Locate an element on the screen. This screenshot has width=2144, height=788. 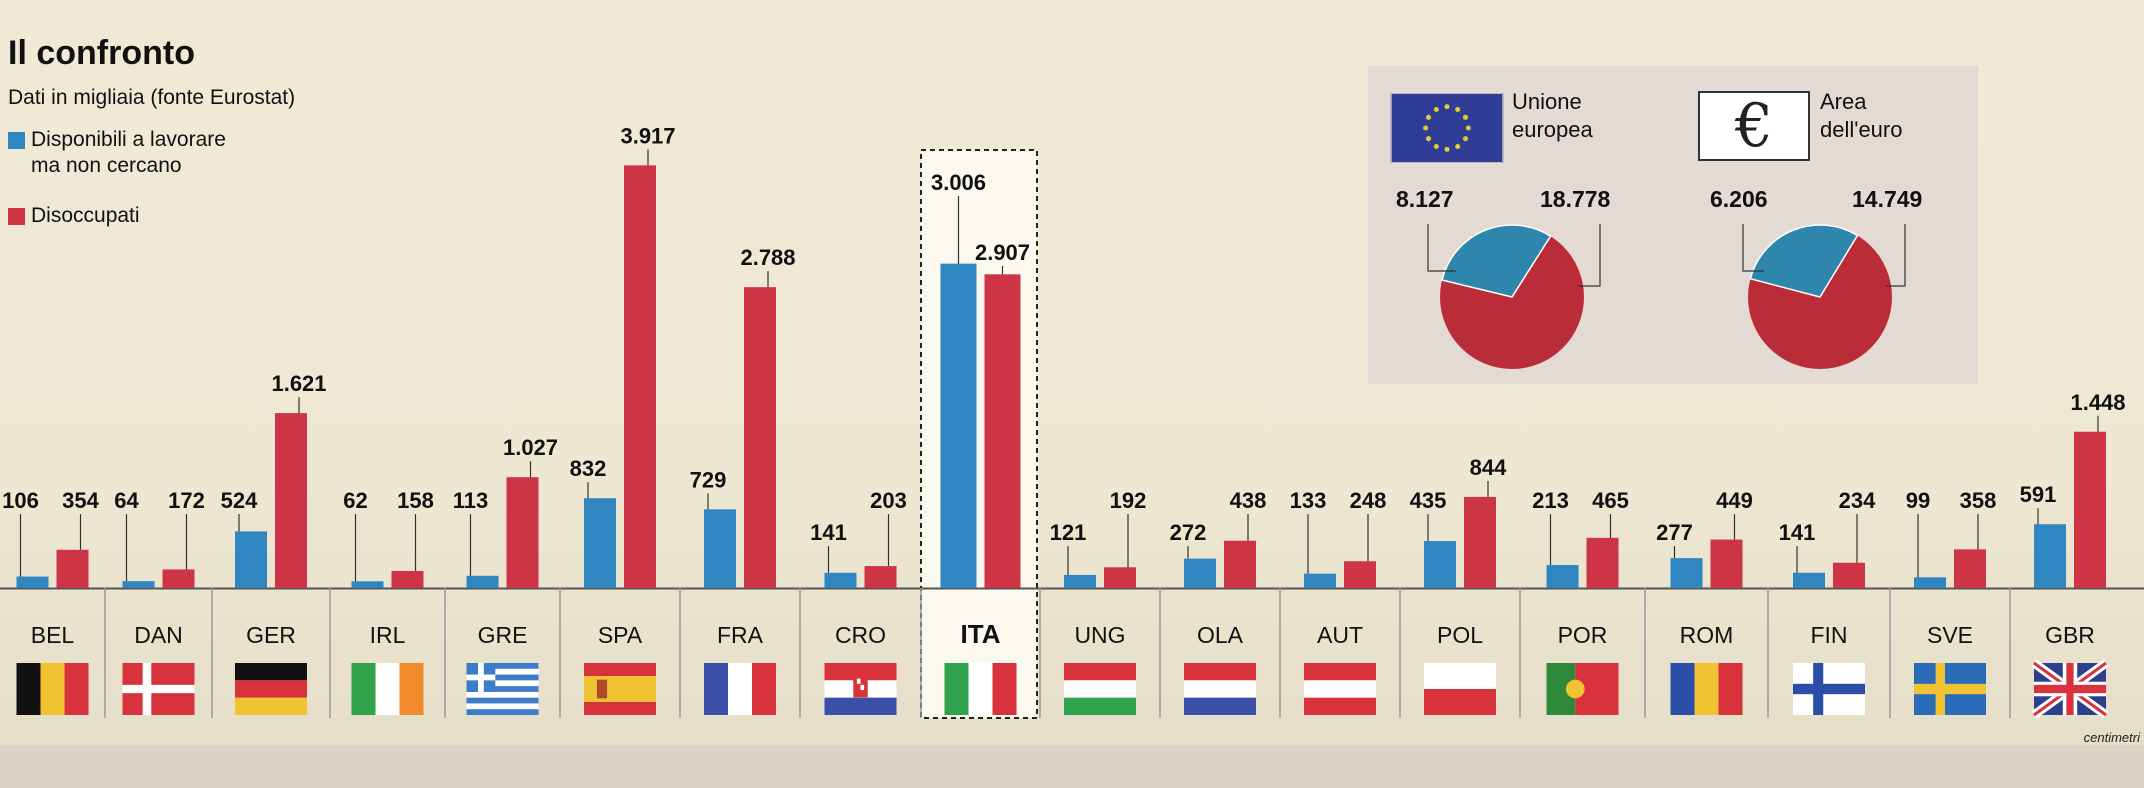
bar-cro-blue is located at coordinates (840, 580).